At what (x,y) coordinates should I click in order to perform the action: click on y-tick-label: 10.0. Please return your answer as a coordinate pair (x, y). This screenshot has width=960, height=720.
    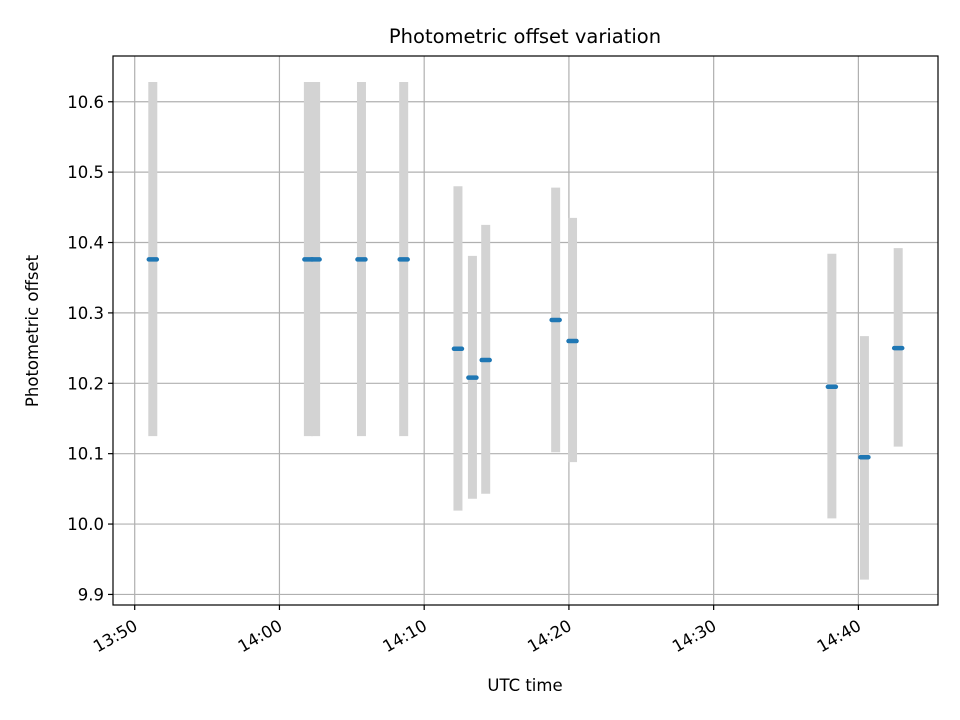
    Looking at the image, I should click on (85, 524).